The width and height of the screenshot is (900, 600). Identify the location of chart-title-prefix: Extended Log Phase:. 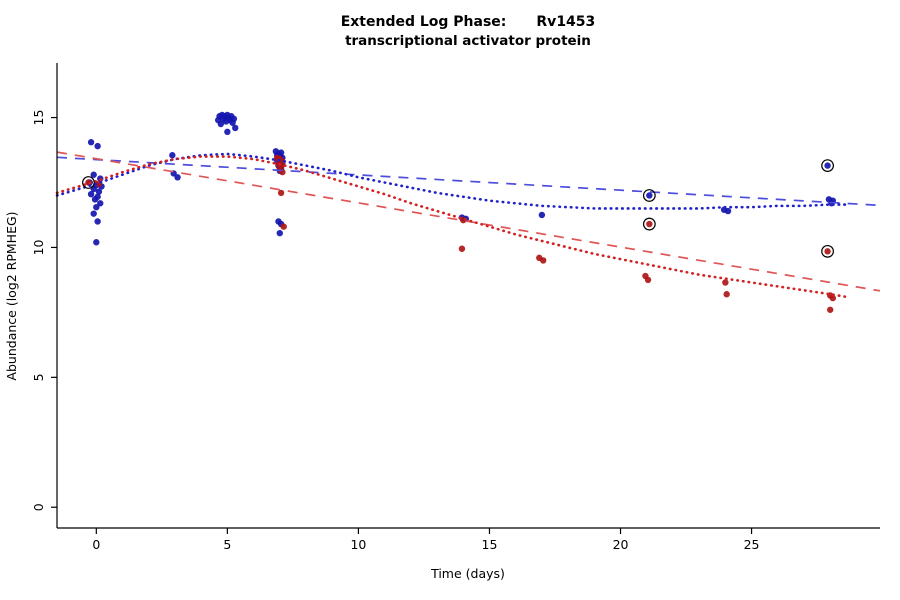
(424, 22).